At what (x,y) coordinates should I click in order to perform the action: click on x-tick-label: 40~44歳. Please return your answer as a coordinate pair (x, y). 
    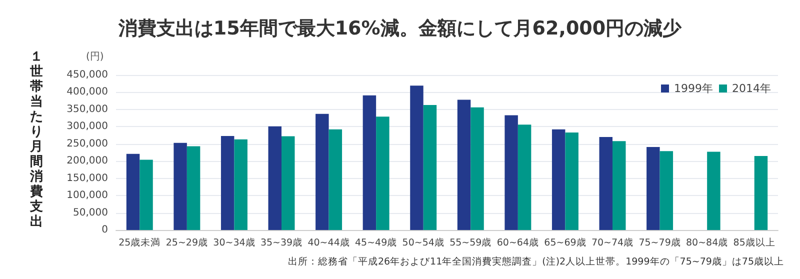
    Looking at the image, I should click on (329, 242).